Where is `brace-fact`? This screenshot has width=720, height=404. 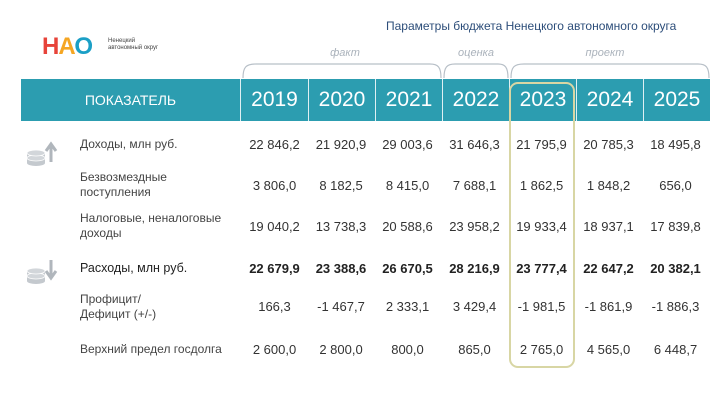 brace-fact is located at coordinates (342, 71).